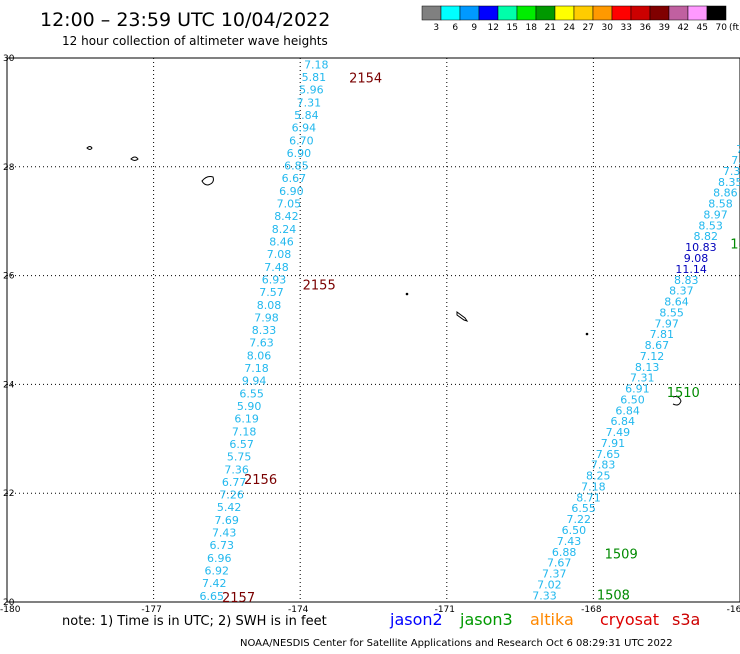  I want to click on wave-height-value: 8.97, so click(715, 214).